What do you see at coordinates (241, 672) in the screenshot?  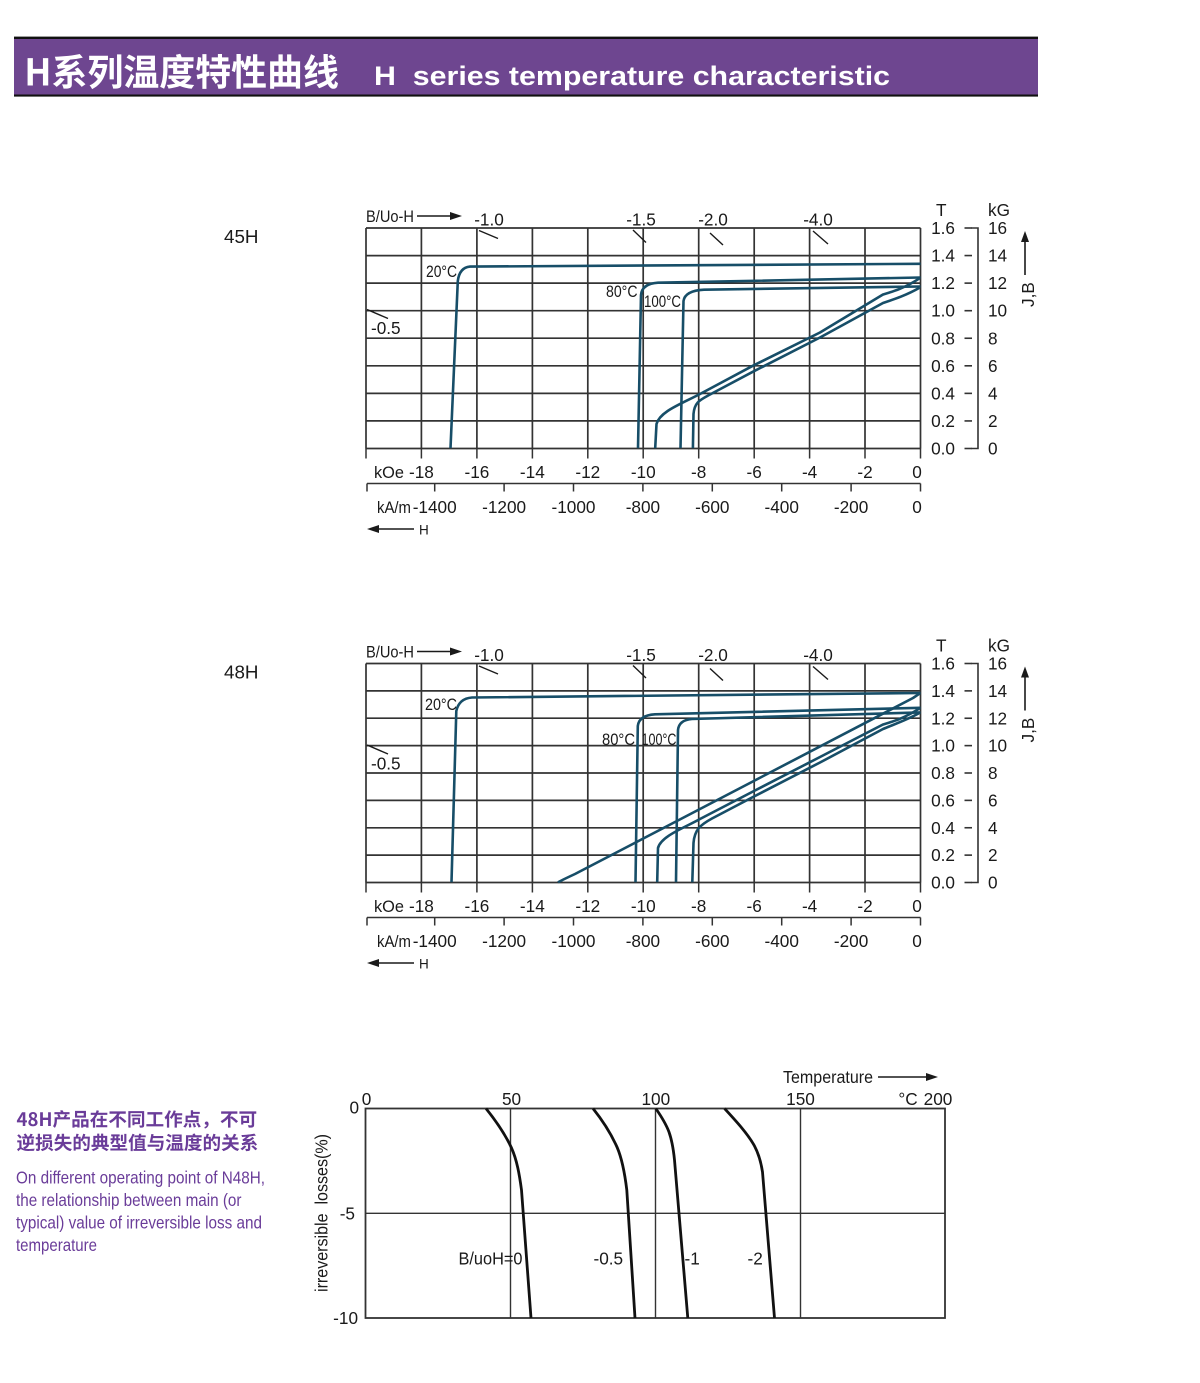 I see `svg-text: 48H` at bounding box center [241, 672].